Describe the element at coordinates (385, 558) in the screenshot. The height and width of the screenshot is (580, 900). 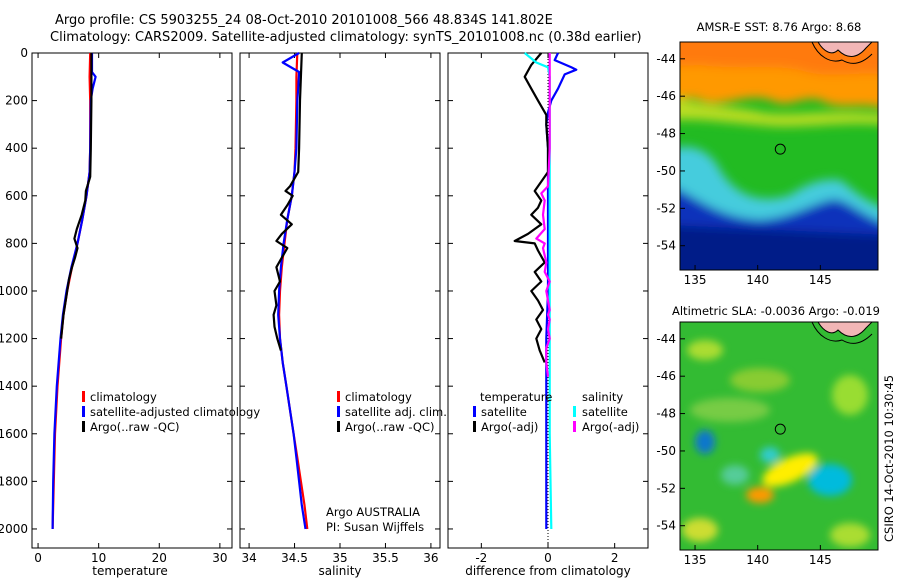
I see `x-tick-label: 35.5` at that location.